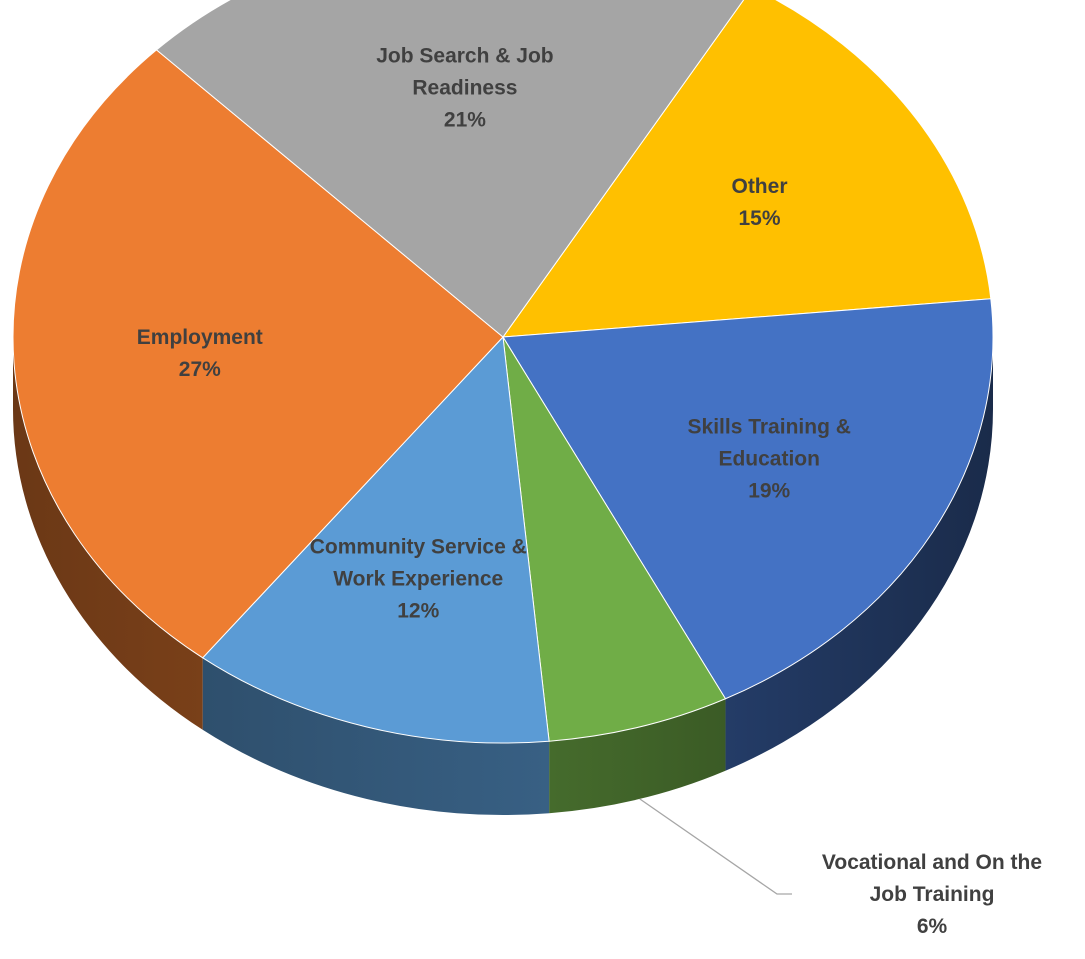  I want to click on slice-value-label: 21%, so click(465, 119).